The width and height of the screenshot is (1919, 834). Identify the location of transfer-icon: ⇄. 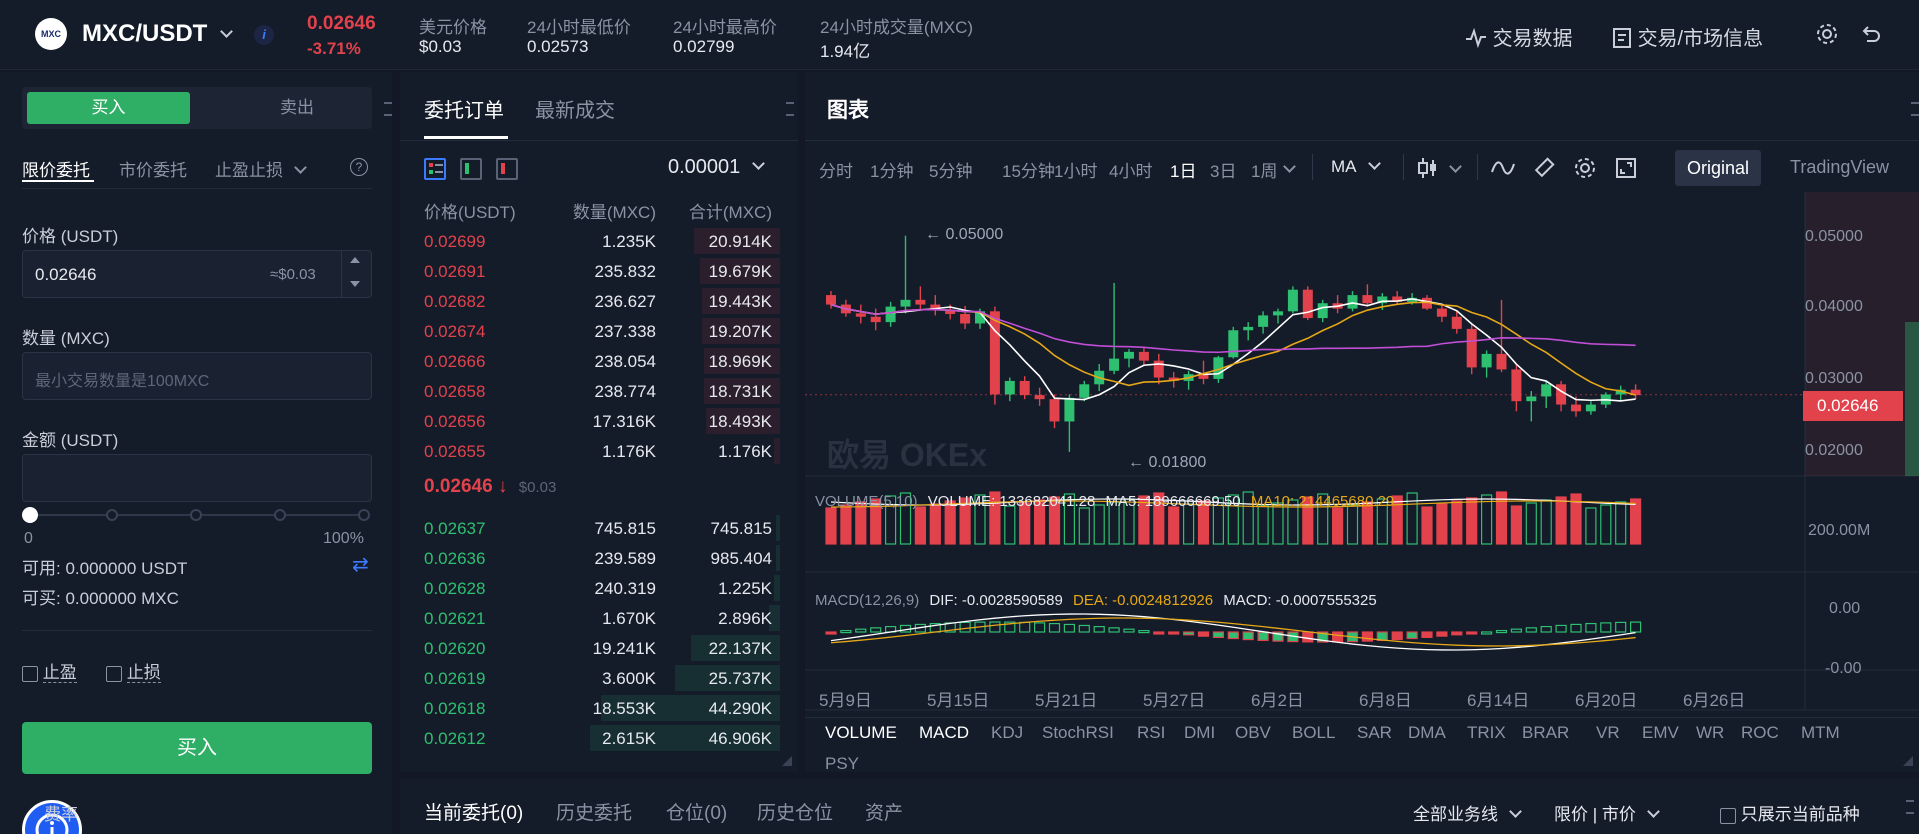
(360, 565).